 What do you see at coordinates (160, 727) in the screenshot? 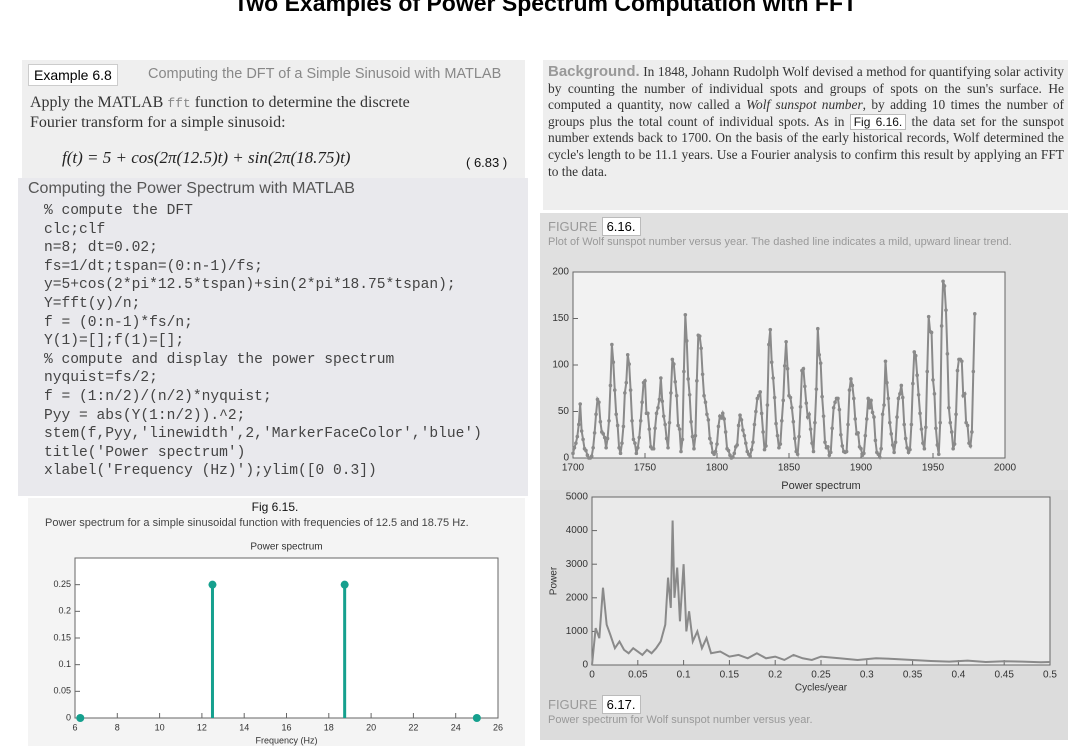
I see `x-tick-label: 10` at bounding box center [160, 727].